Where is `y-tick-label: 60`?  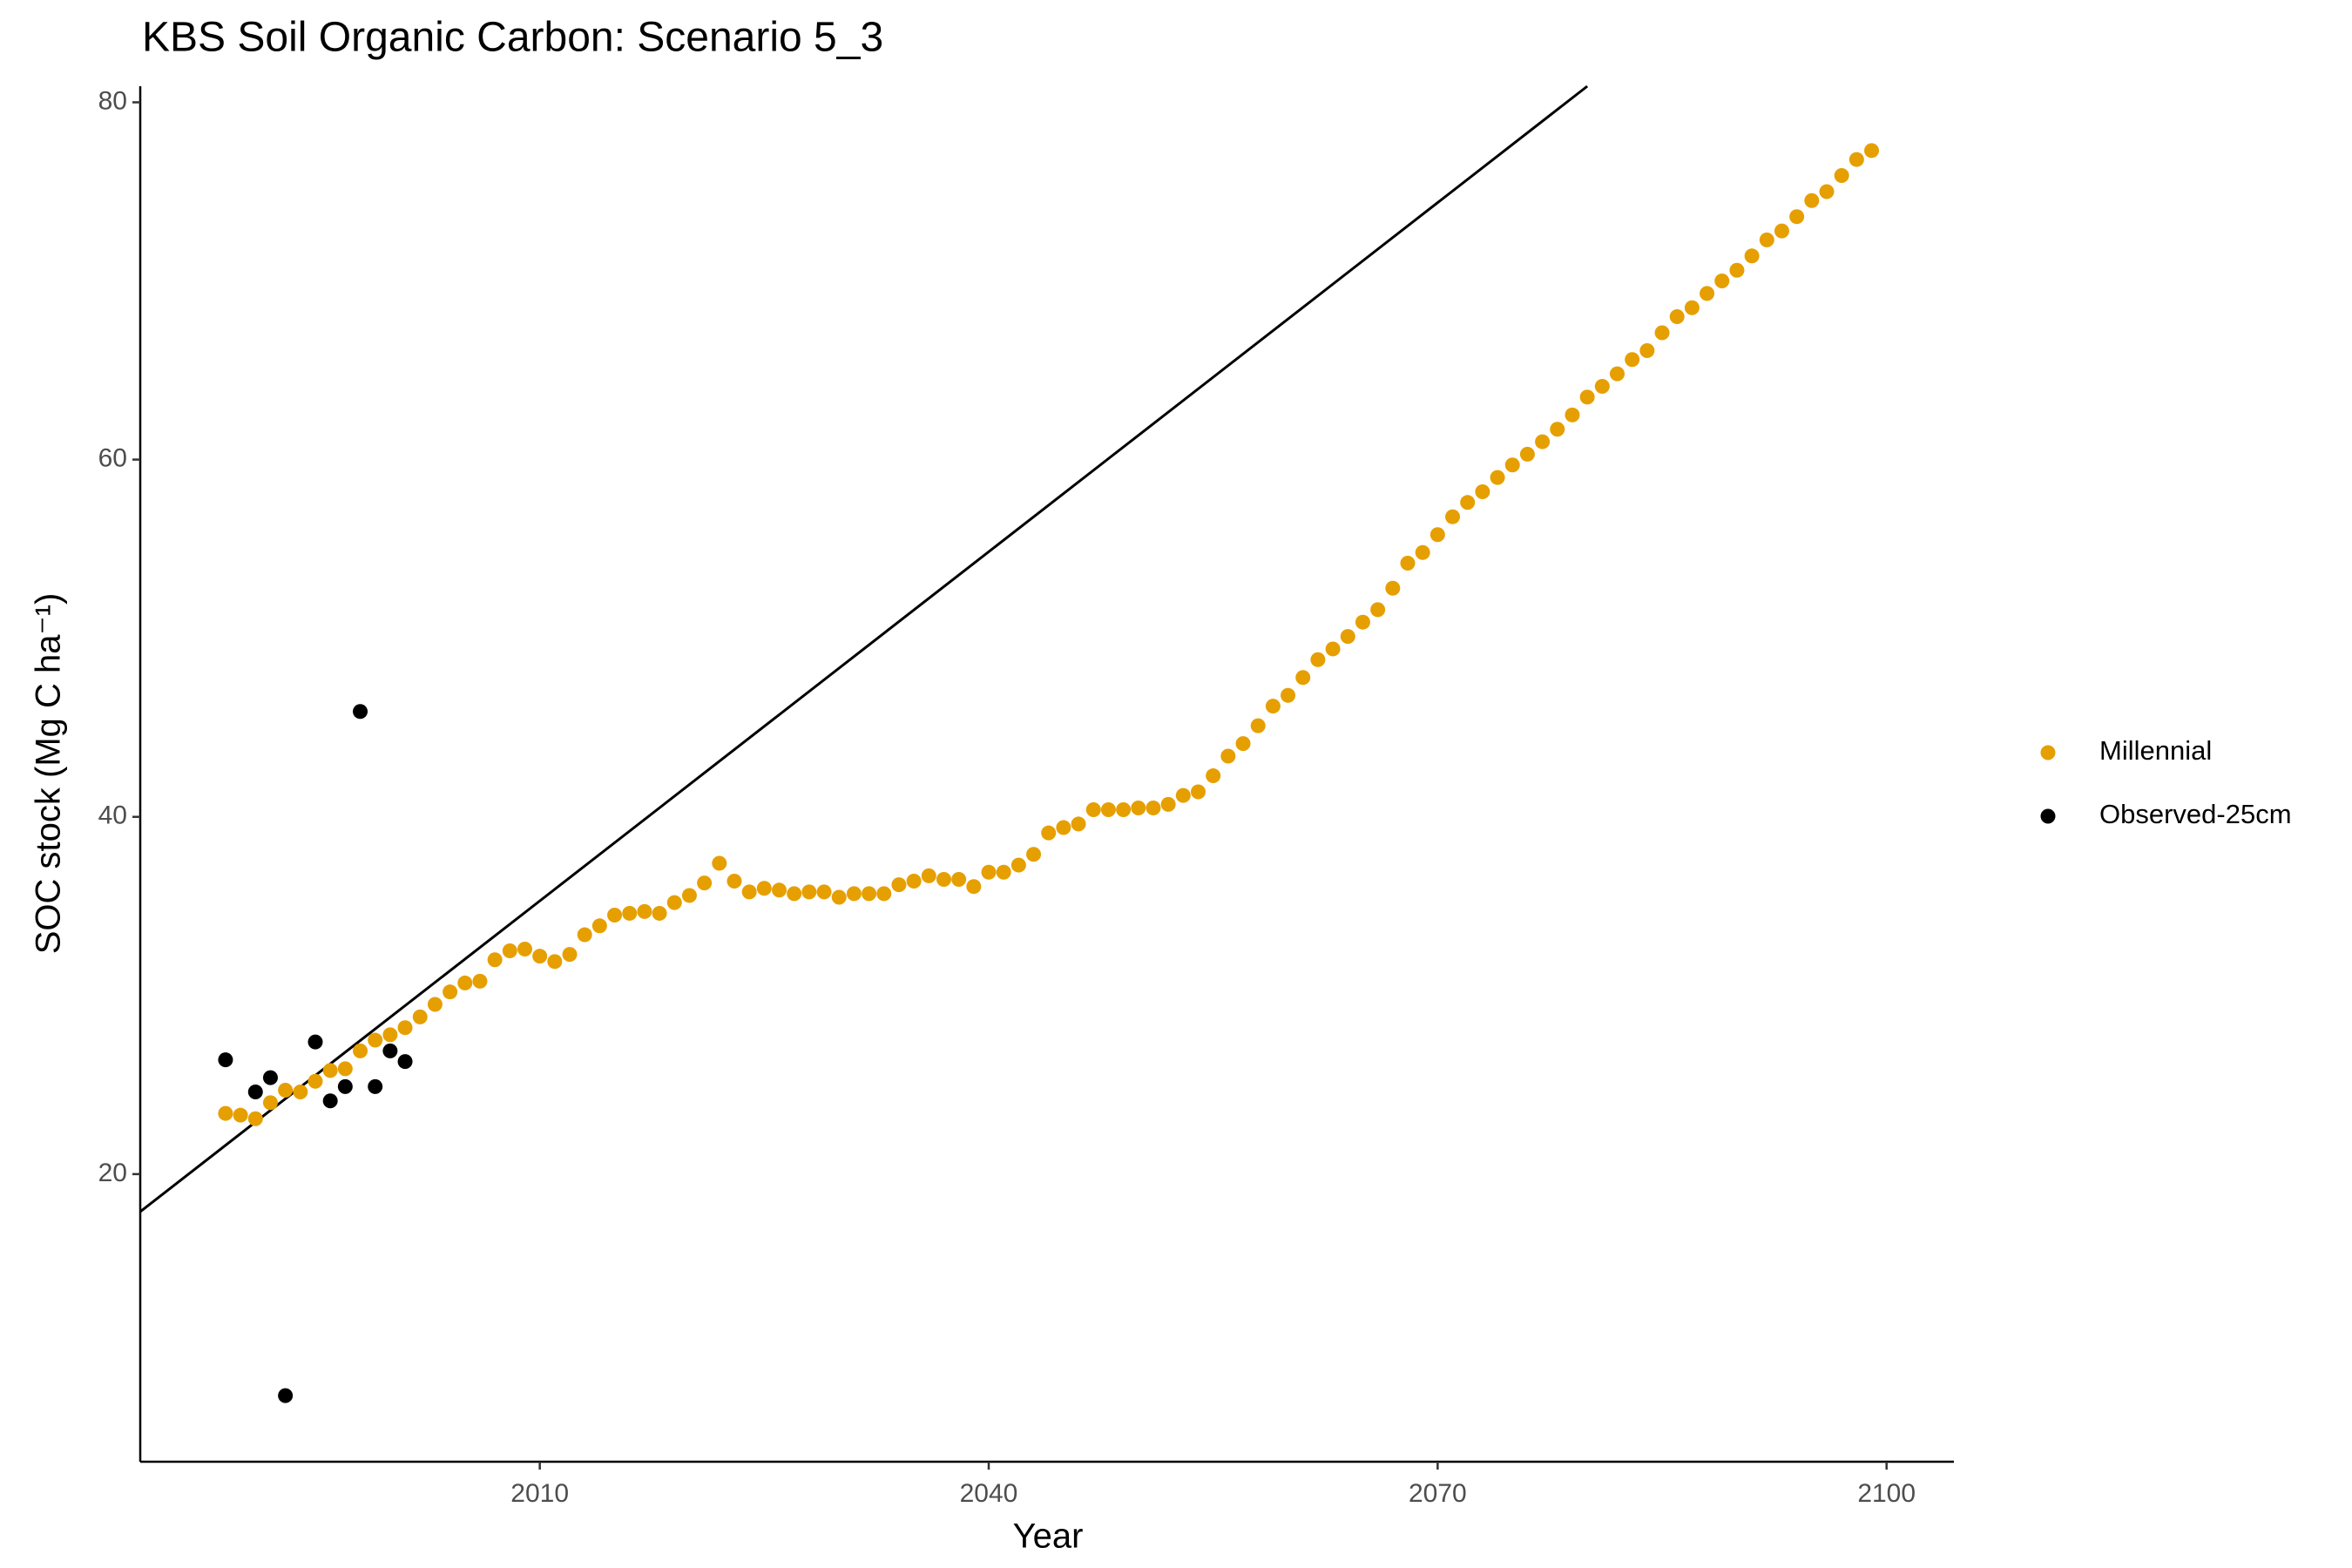
y-tick-label: 60 is located at coordinates (113, 459).